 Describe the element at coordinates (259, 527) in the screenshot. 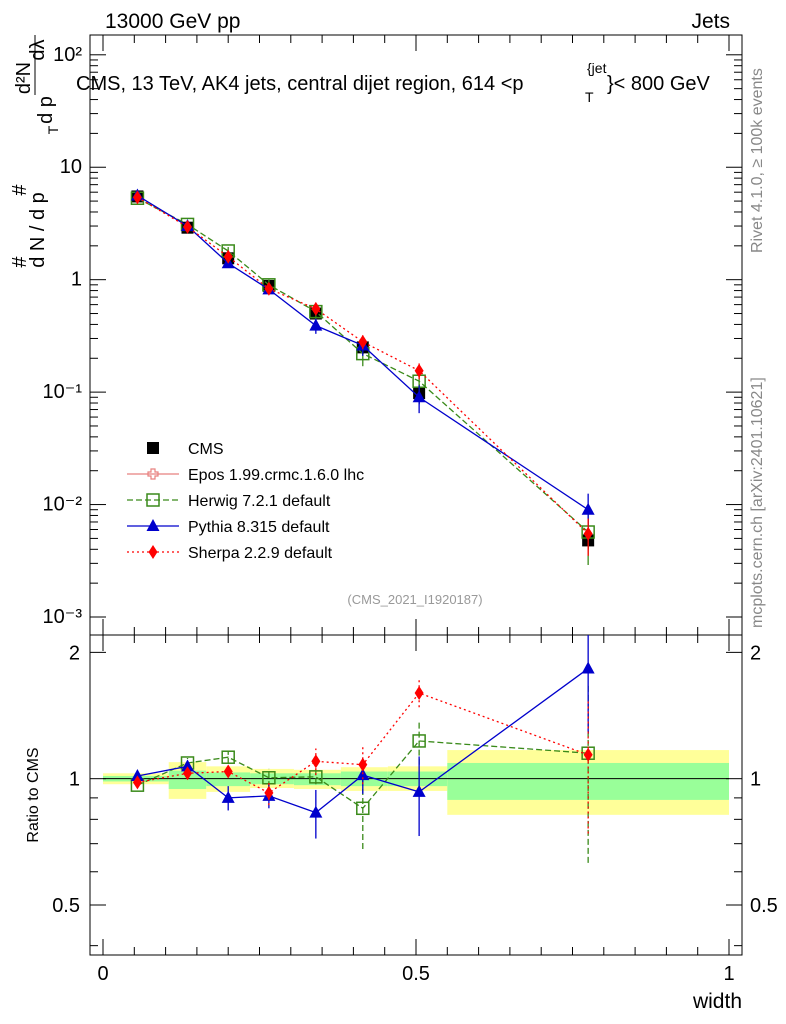

I see `legend-label: Pythia 8.315 default` at that location.